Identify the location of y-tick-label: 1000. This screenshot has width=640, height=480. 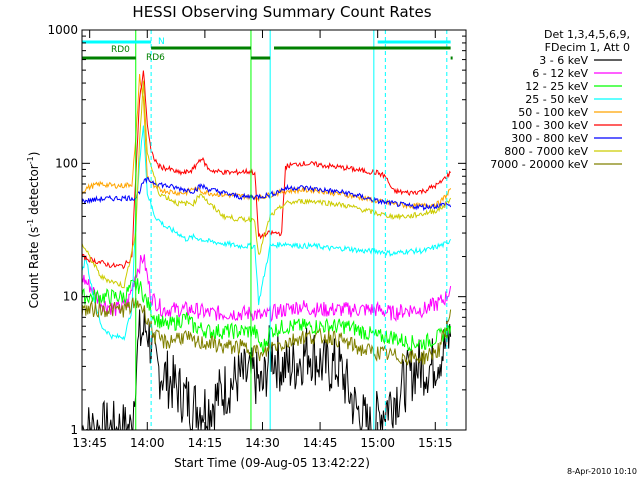
(62, 30).